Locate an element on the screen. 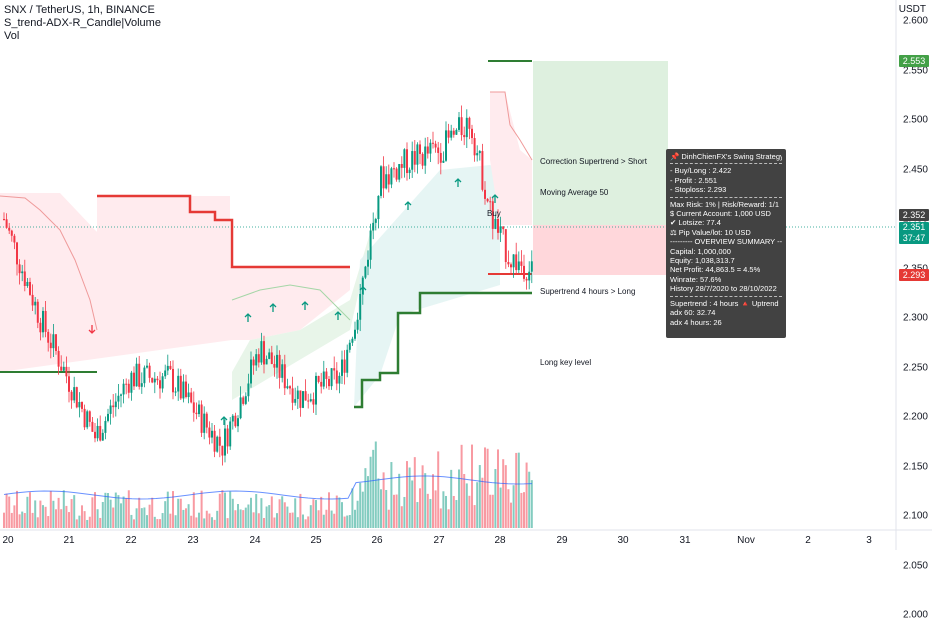 This screenshot has width=932, height=621. volume-title: Vol is located at coordinates (12, 36).